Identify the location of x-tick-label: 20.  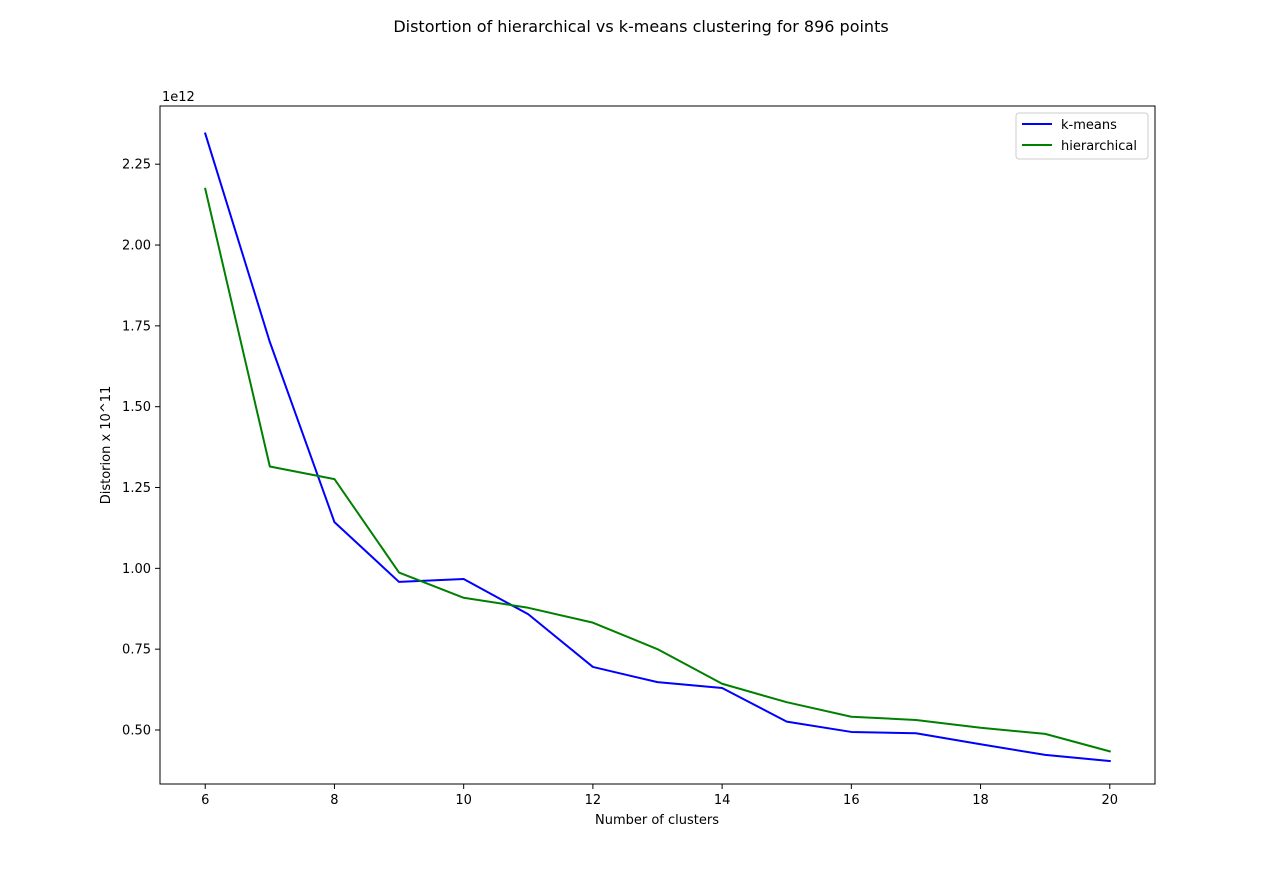
(1109, 800).